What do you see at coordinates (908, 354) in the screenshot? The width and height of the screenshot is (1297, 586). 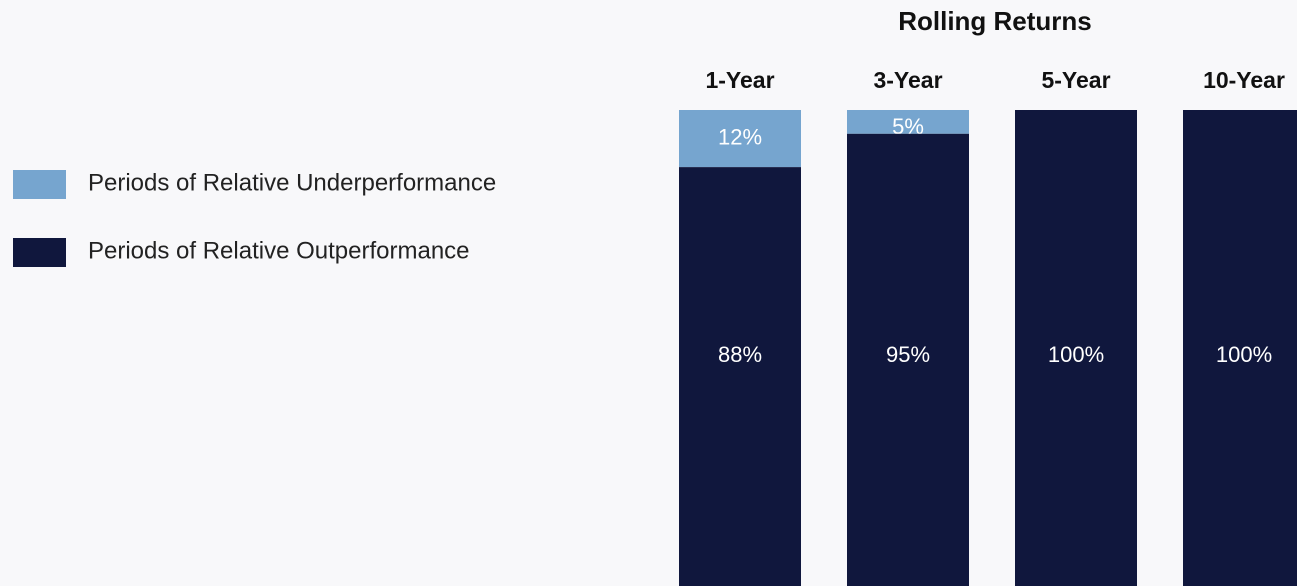 I see `value-label: 95%` at bounding box center [908, 354].